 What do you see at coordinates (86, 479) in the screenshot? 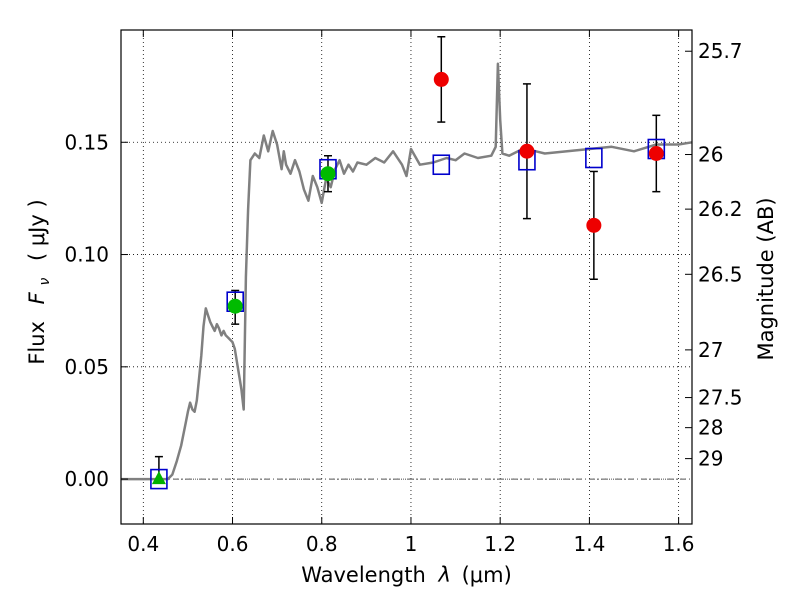
I see `y-tick-label: 0.00` at bounding box center [86, 479].